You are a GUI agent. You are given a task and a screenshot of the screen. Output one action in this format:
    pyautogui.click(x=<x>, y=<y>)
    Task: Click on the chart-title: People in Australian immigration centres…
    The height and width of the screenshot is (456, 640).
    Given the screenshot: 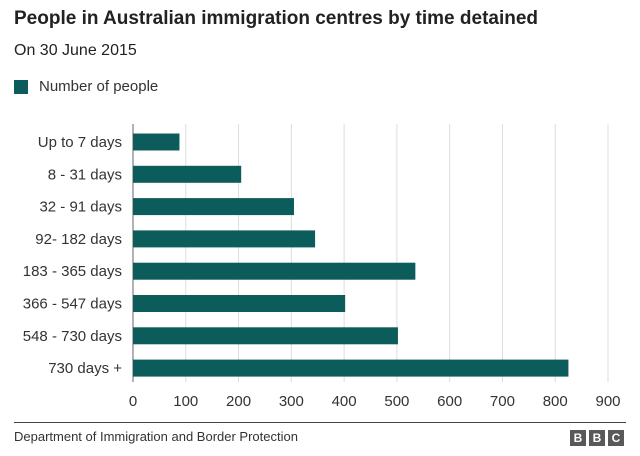 What is the action you would take?
    pyautogui.click(x=276, y=18)
    